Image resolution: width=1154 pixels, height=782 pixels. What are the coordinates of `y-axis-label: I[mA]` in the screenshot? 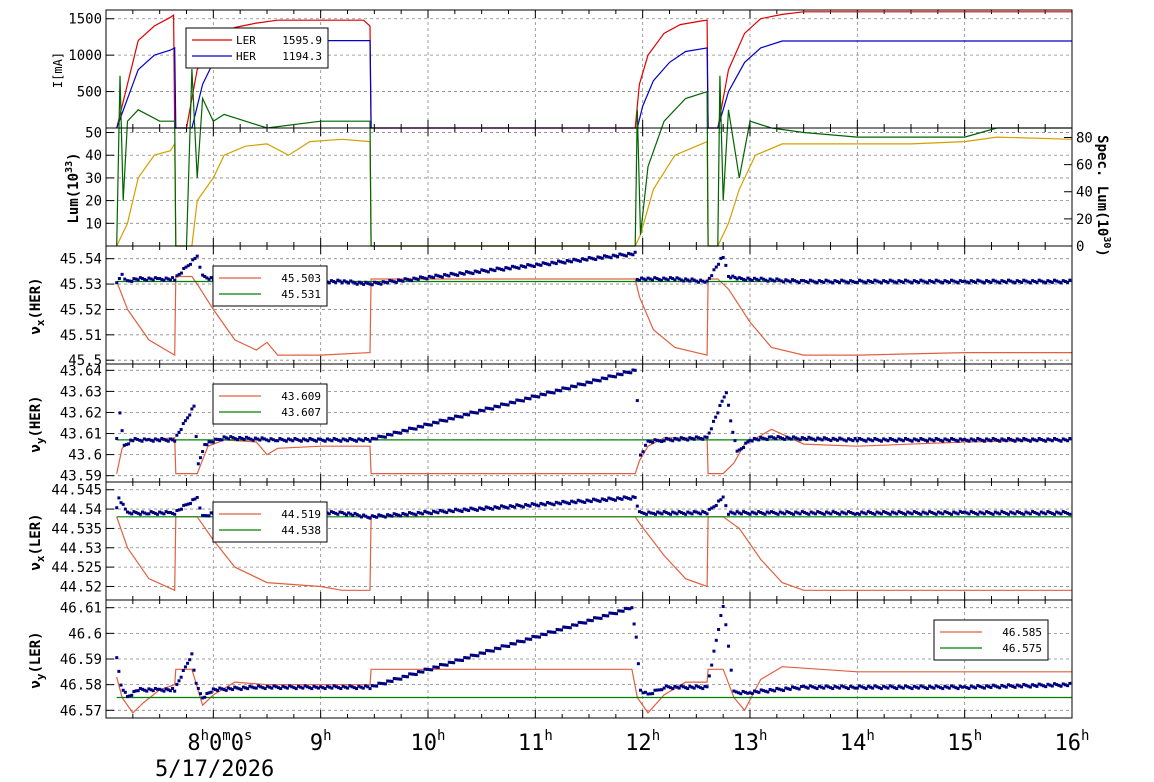 It's located at (58, 70).